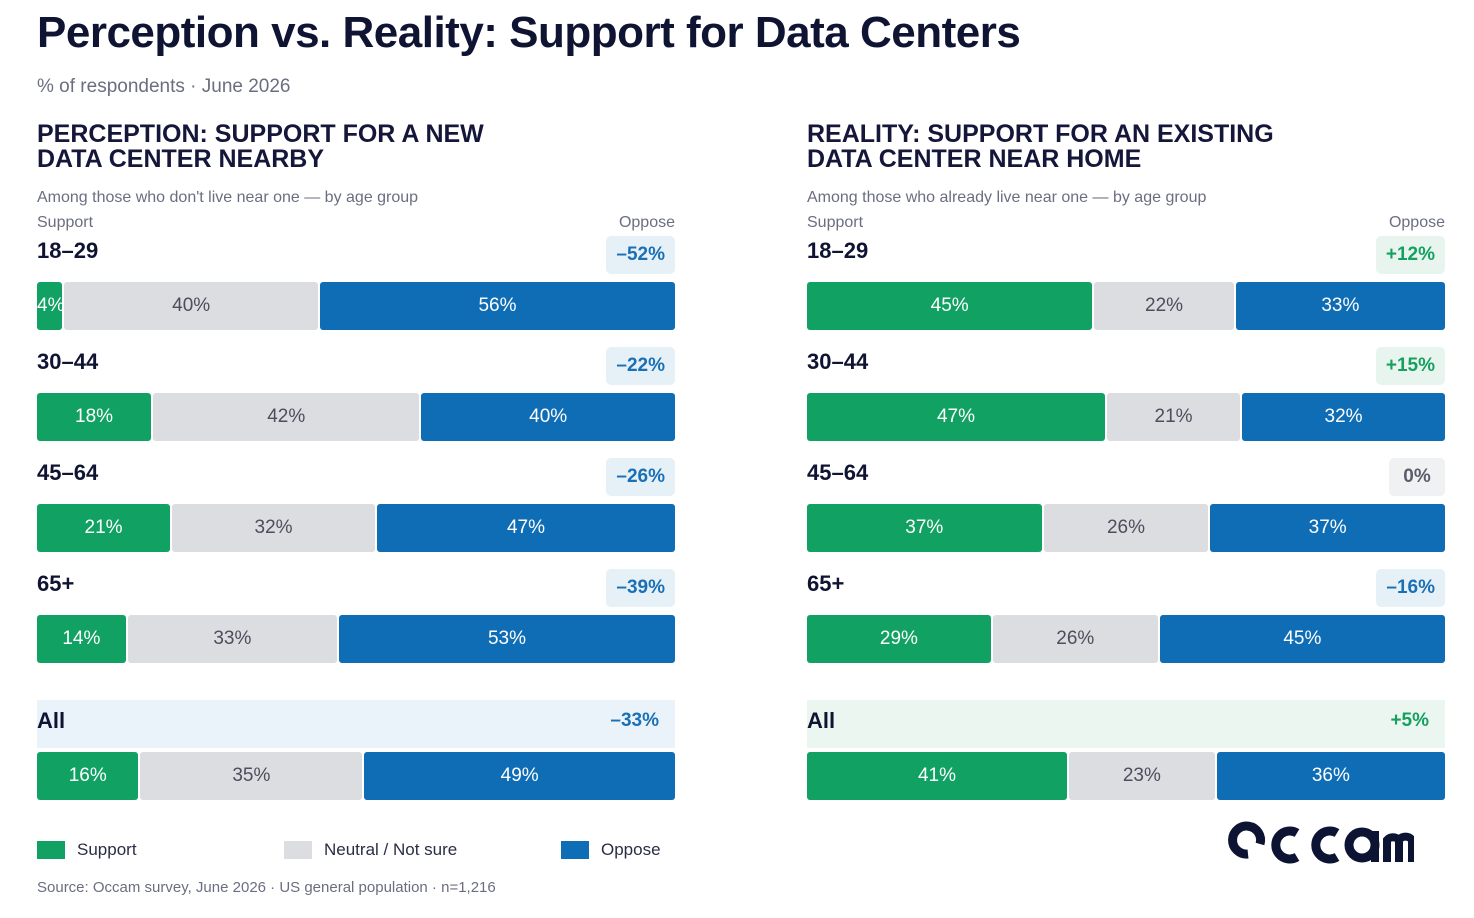  Describe the element at coordinates (65, 222) in the screenshot. I see `perception-support-axis-label: Support` at that location.